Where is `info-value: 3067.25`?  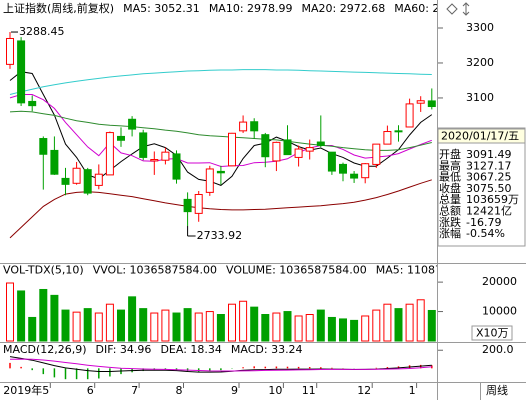
info-value: 3067.25 is located at coordinates (489, 177).